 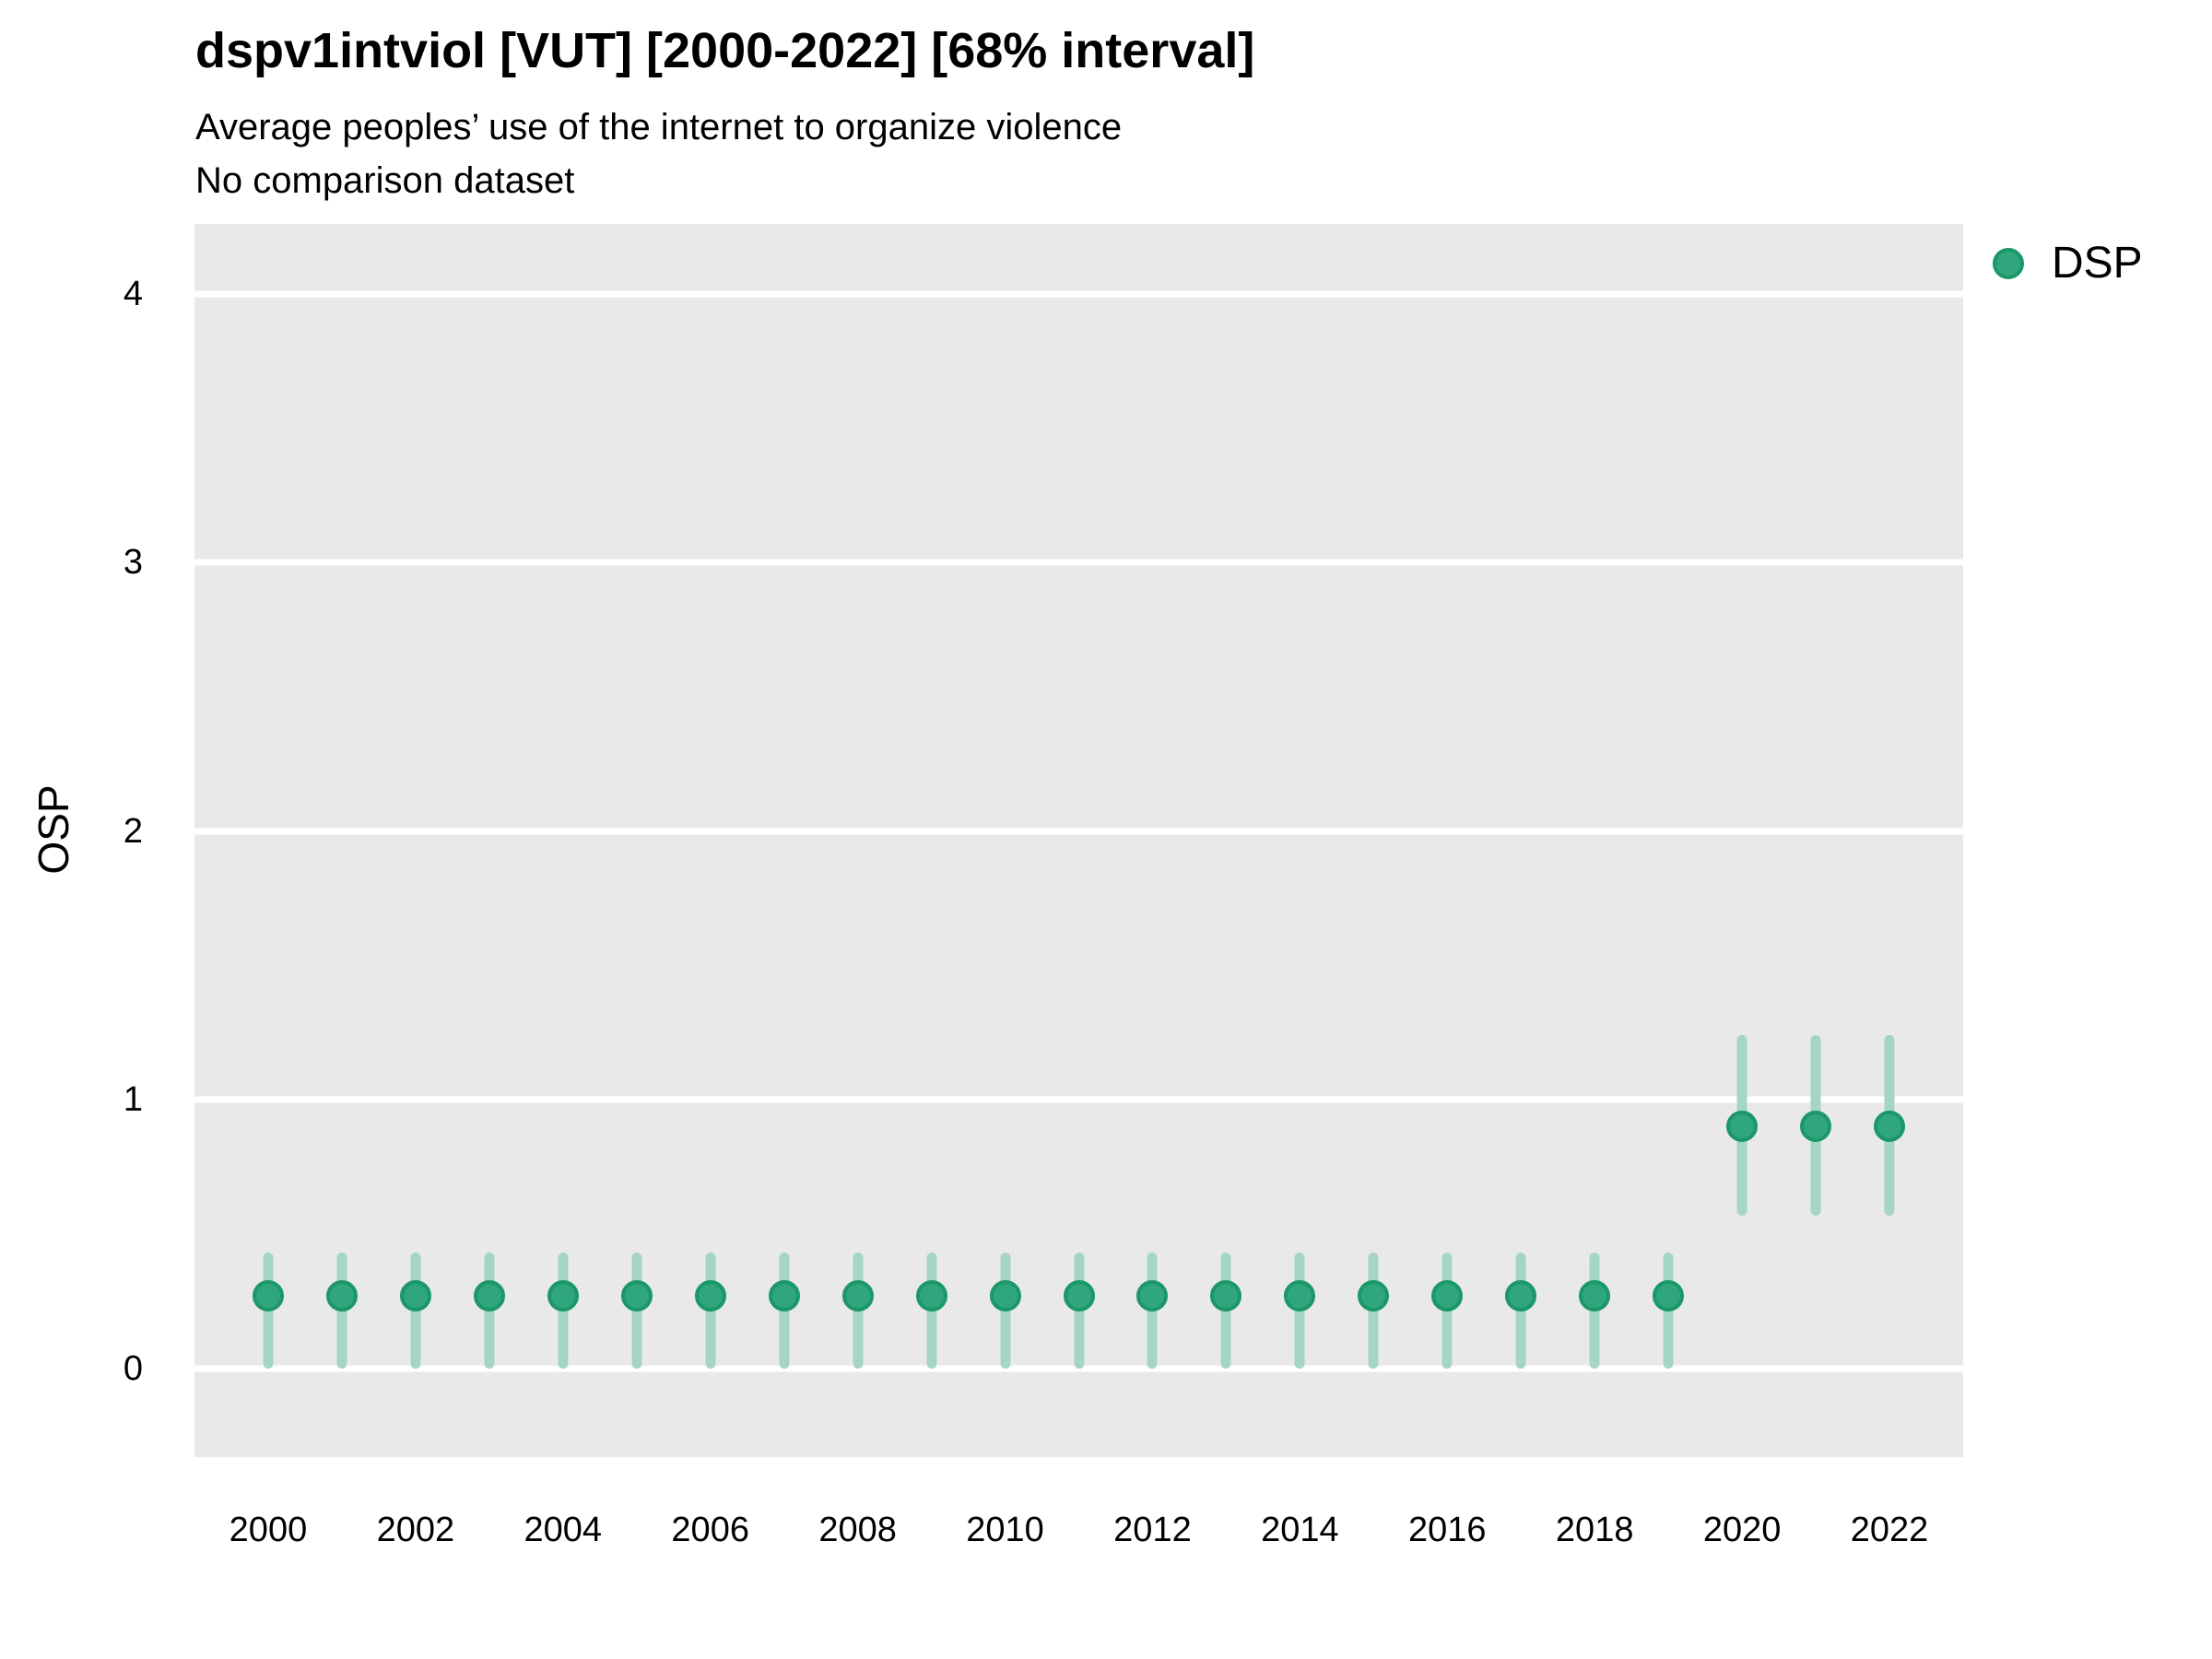 What do you see at coordinates (1595, 1296) in the screenshot?
I see `point-estimate-2018` at bounding box center [1595, 1296].